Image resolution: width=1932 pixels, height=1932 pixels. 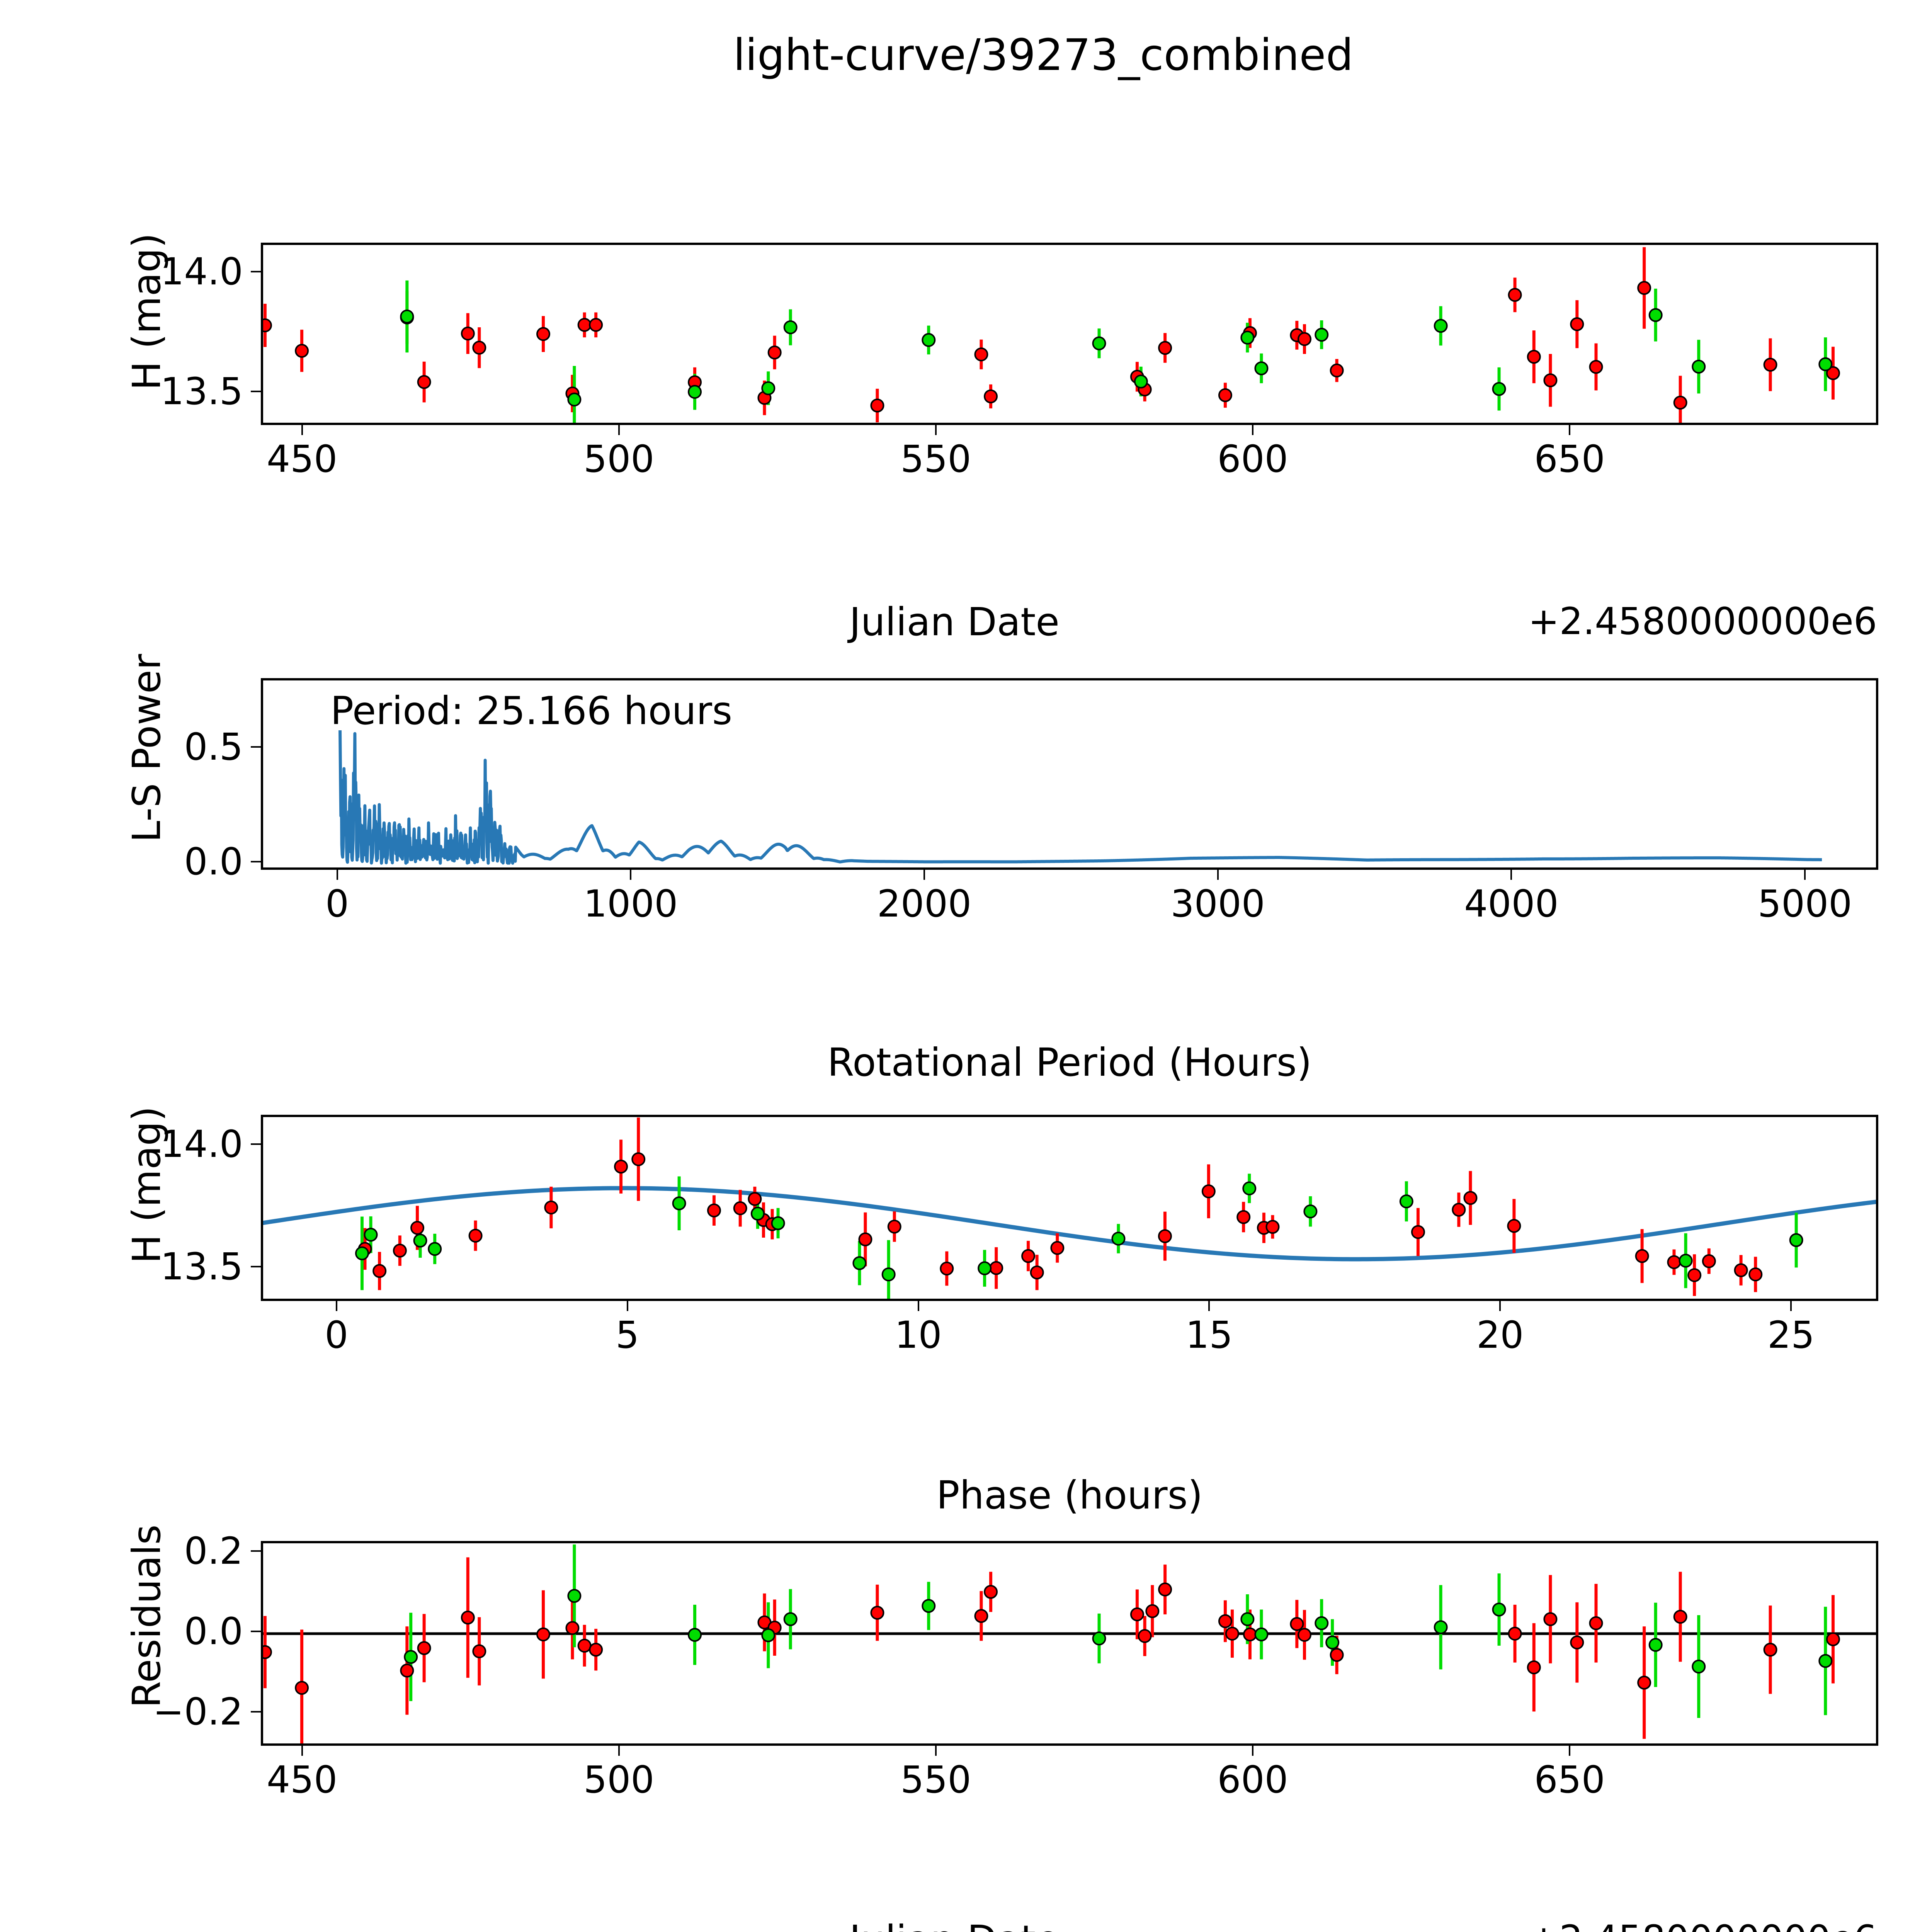 I want to click on periodogram-xtick-2: 2000, so click(x=925, y=904).